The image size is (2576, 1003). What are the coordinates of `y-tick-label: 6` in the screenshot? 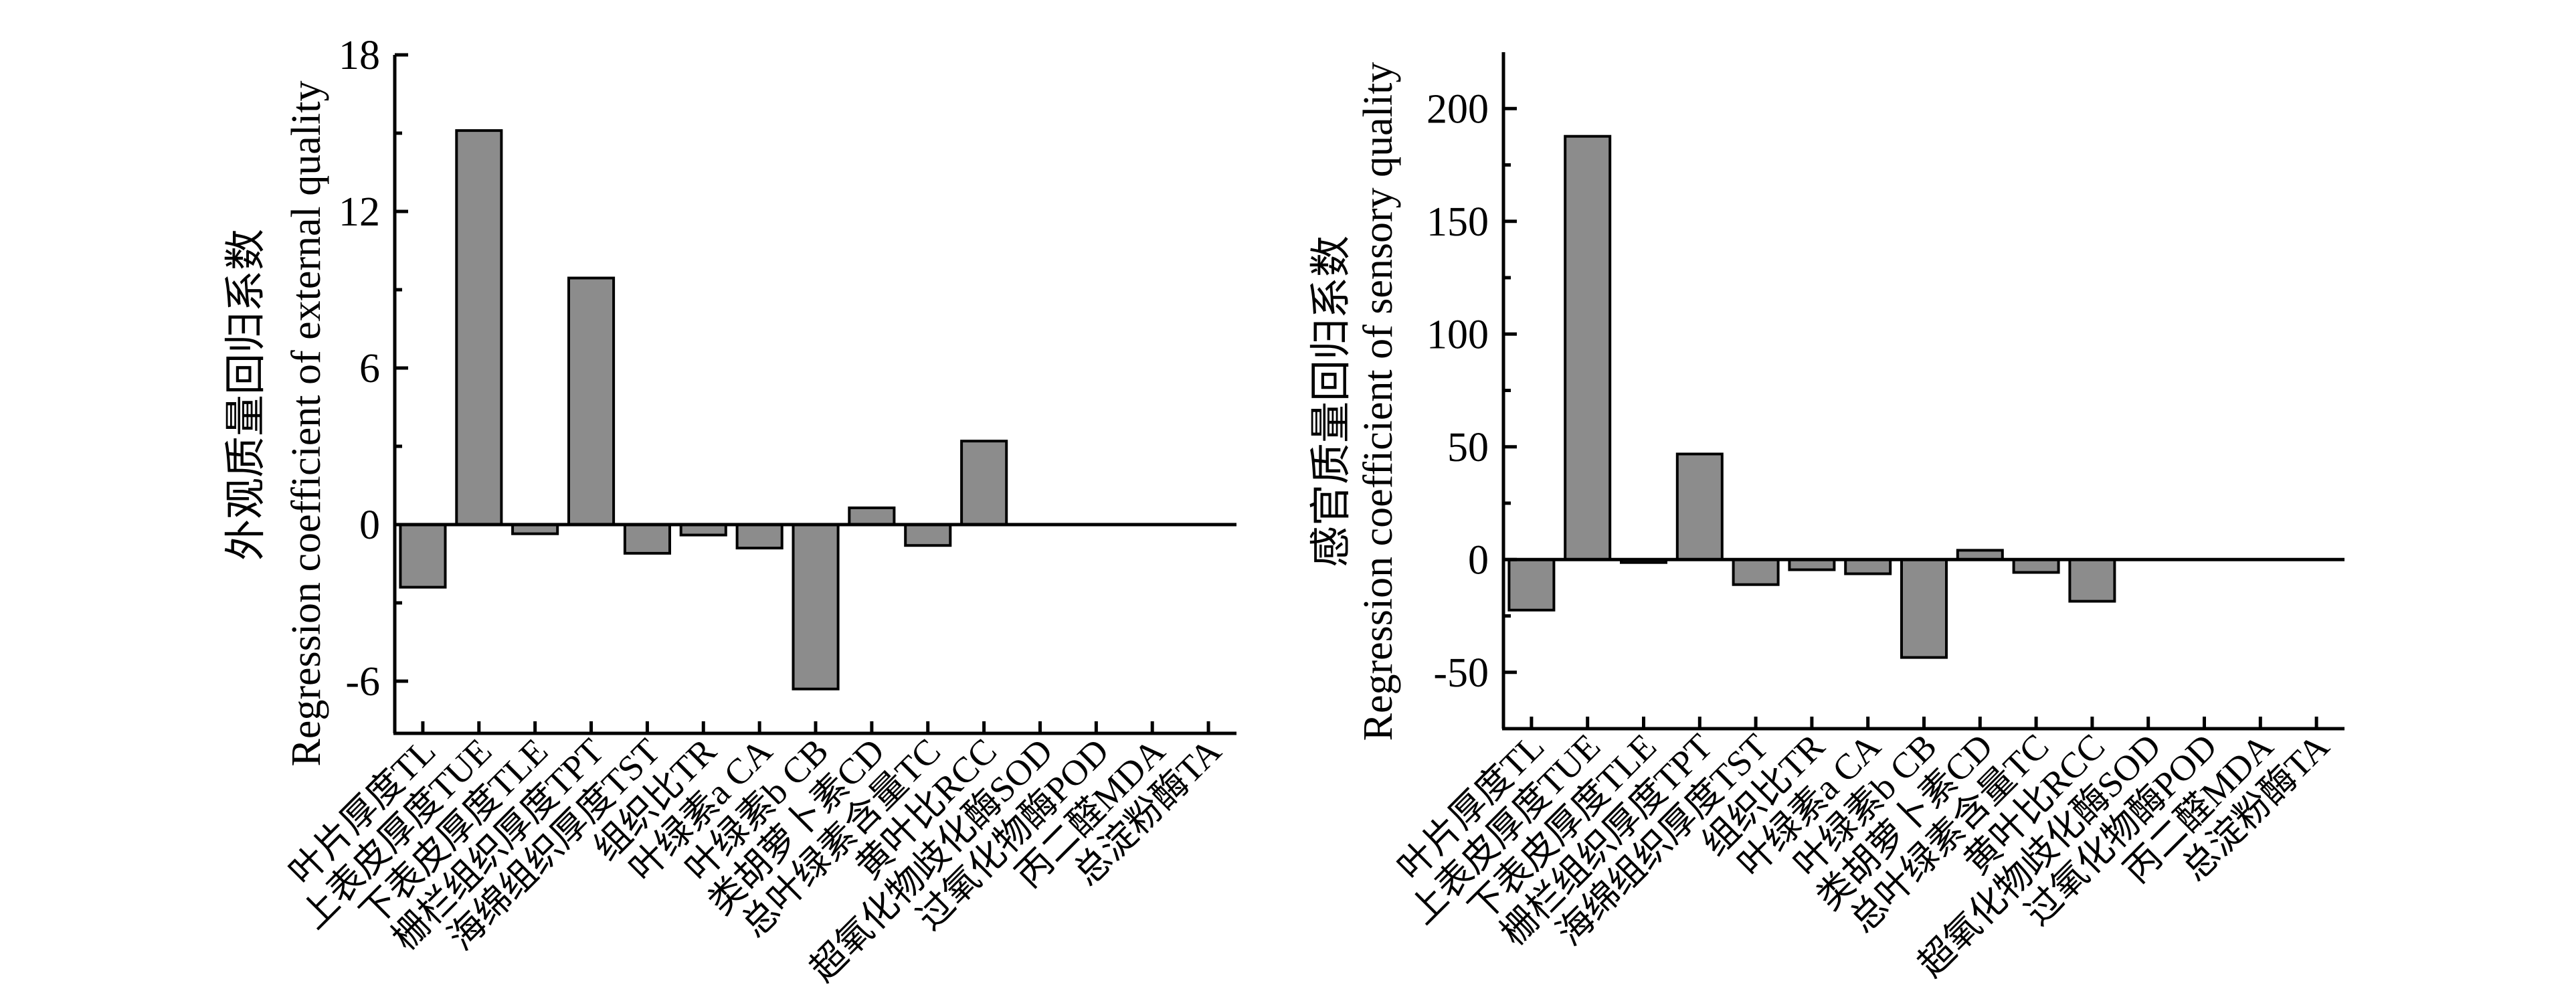 It's located at (369, 369).